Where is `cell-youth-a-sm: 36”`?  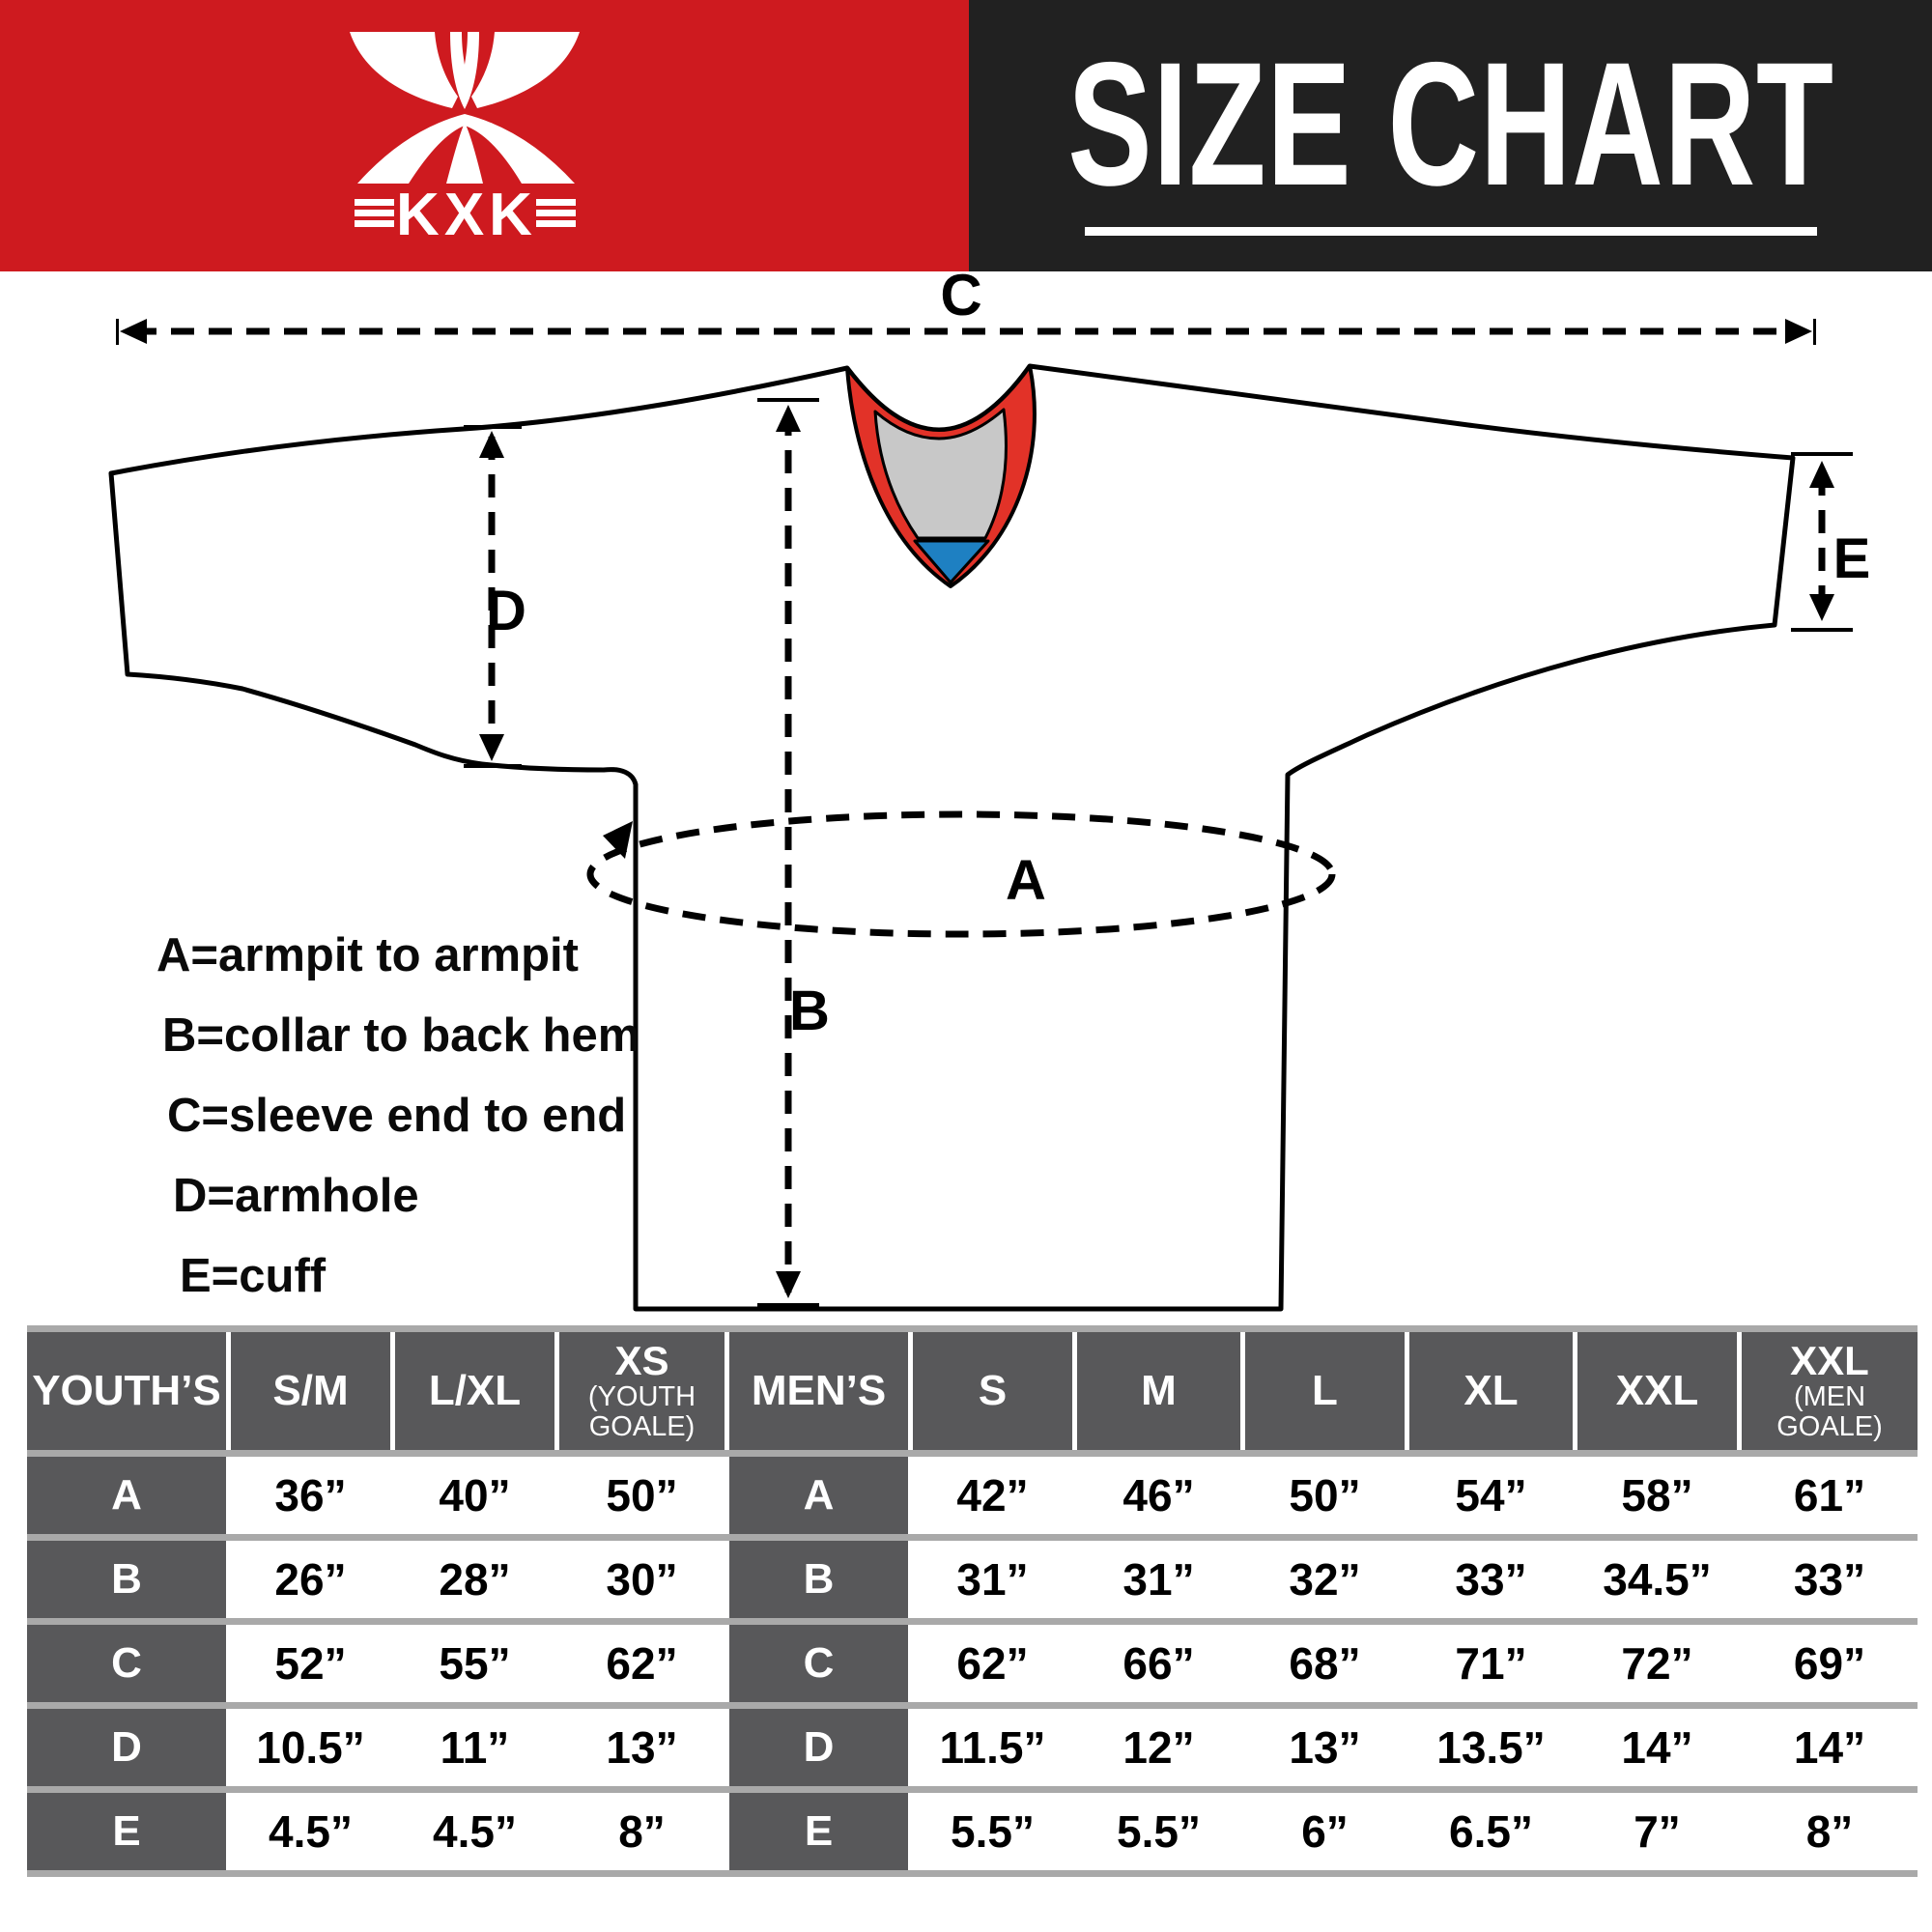
cell-youth-a-sm: 36” is located at coordinates (308, 1495).